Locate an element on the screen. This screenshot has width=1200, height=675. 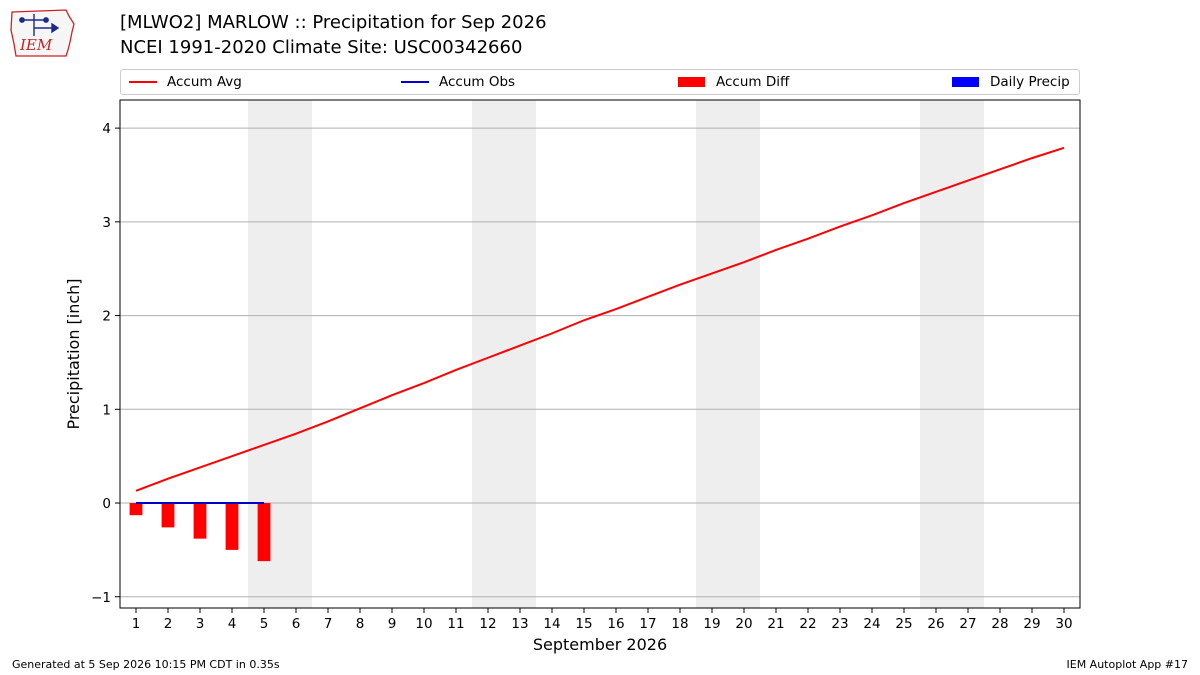
iem-logo: IEM is located at coordinates (42, 33).